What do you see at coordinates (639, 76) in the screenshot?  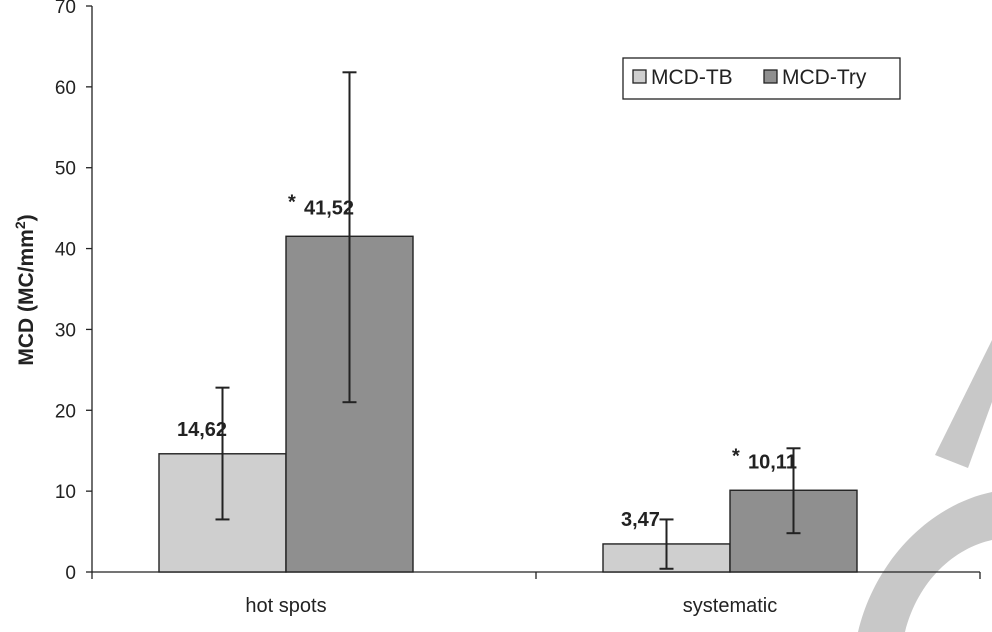 I see `legend-swatch-mcd-tb` at bounding box center [639, 76].